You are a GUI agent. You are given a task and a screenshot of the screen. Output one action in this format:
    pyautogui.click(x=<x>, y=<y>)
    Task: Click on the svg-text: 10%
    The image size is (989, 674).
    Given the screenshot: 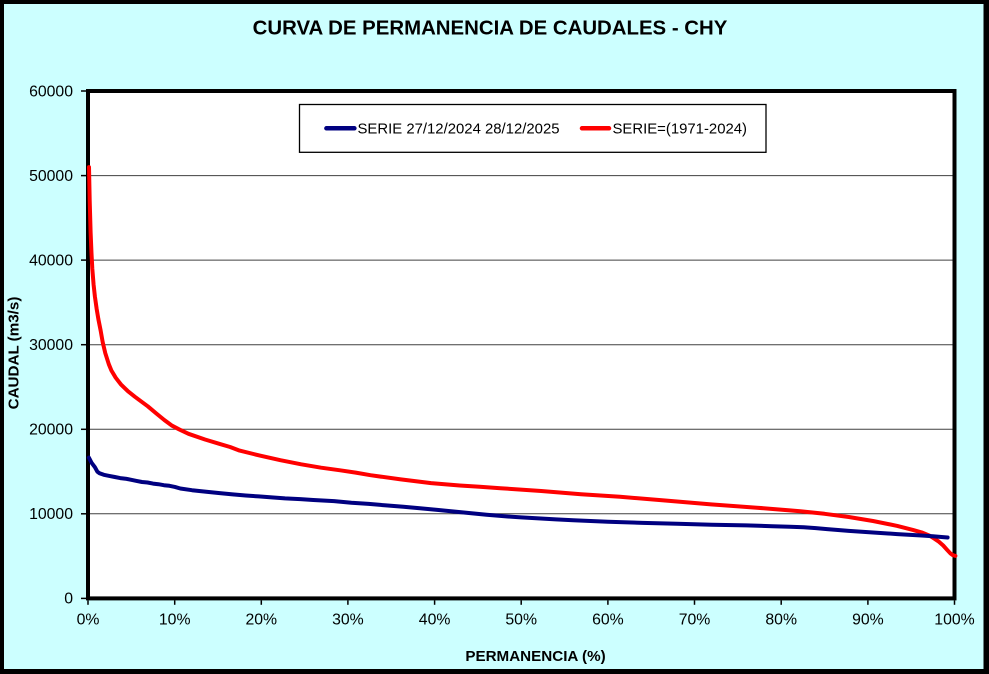 What is the action you would take?
    pyautogui.click(x=175, y=620)
    